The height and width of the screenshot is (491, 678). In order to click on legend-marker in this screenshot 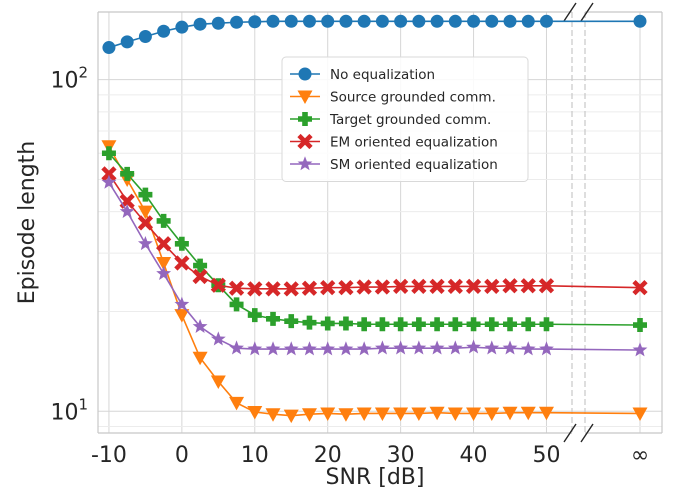, I will do `click(305, 119)`.